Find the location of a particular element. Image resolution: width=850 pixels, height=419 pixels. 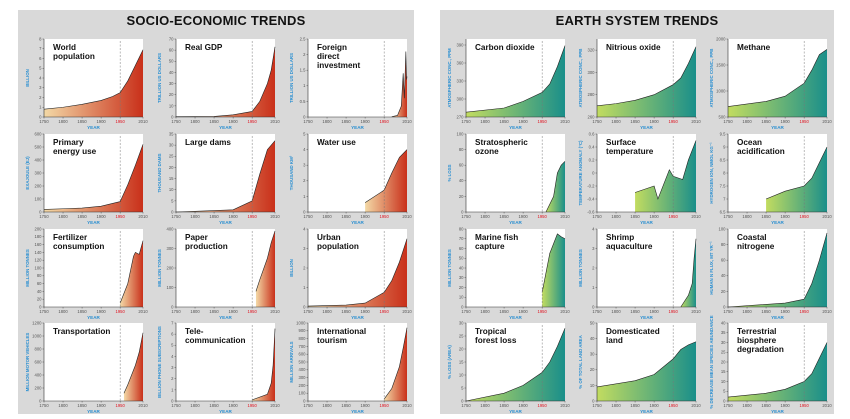

y-tick-label: 50 is located at coordinates (592, 322).